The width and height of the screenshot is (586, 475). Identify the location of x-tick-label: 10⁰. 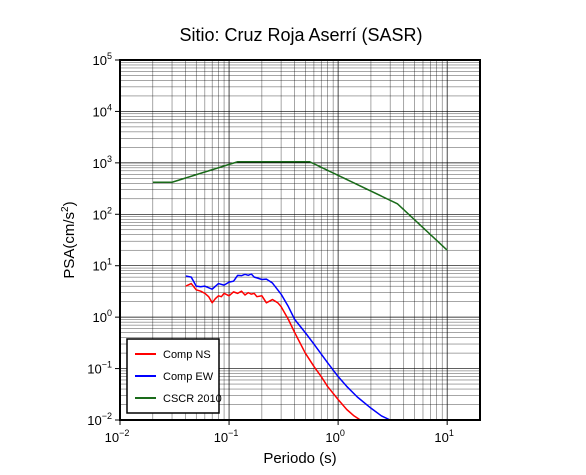
(334, 436).